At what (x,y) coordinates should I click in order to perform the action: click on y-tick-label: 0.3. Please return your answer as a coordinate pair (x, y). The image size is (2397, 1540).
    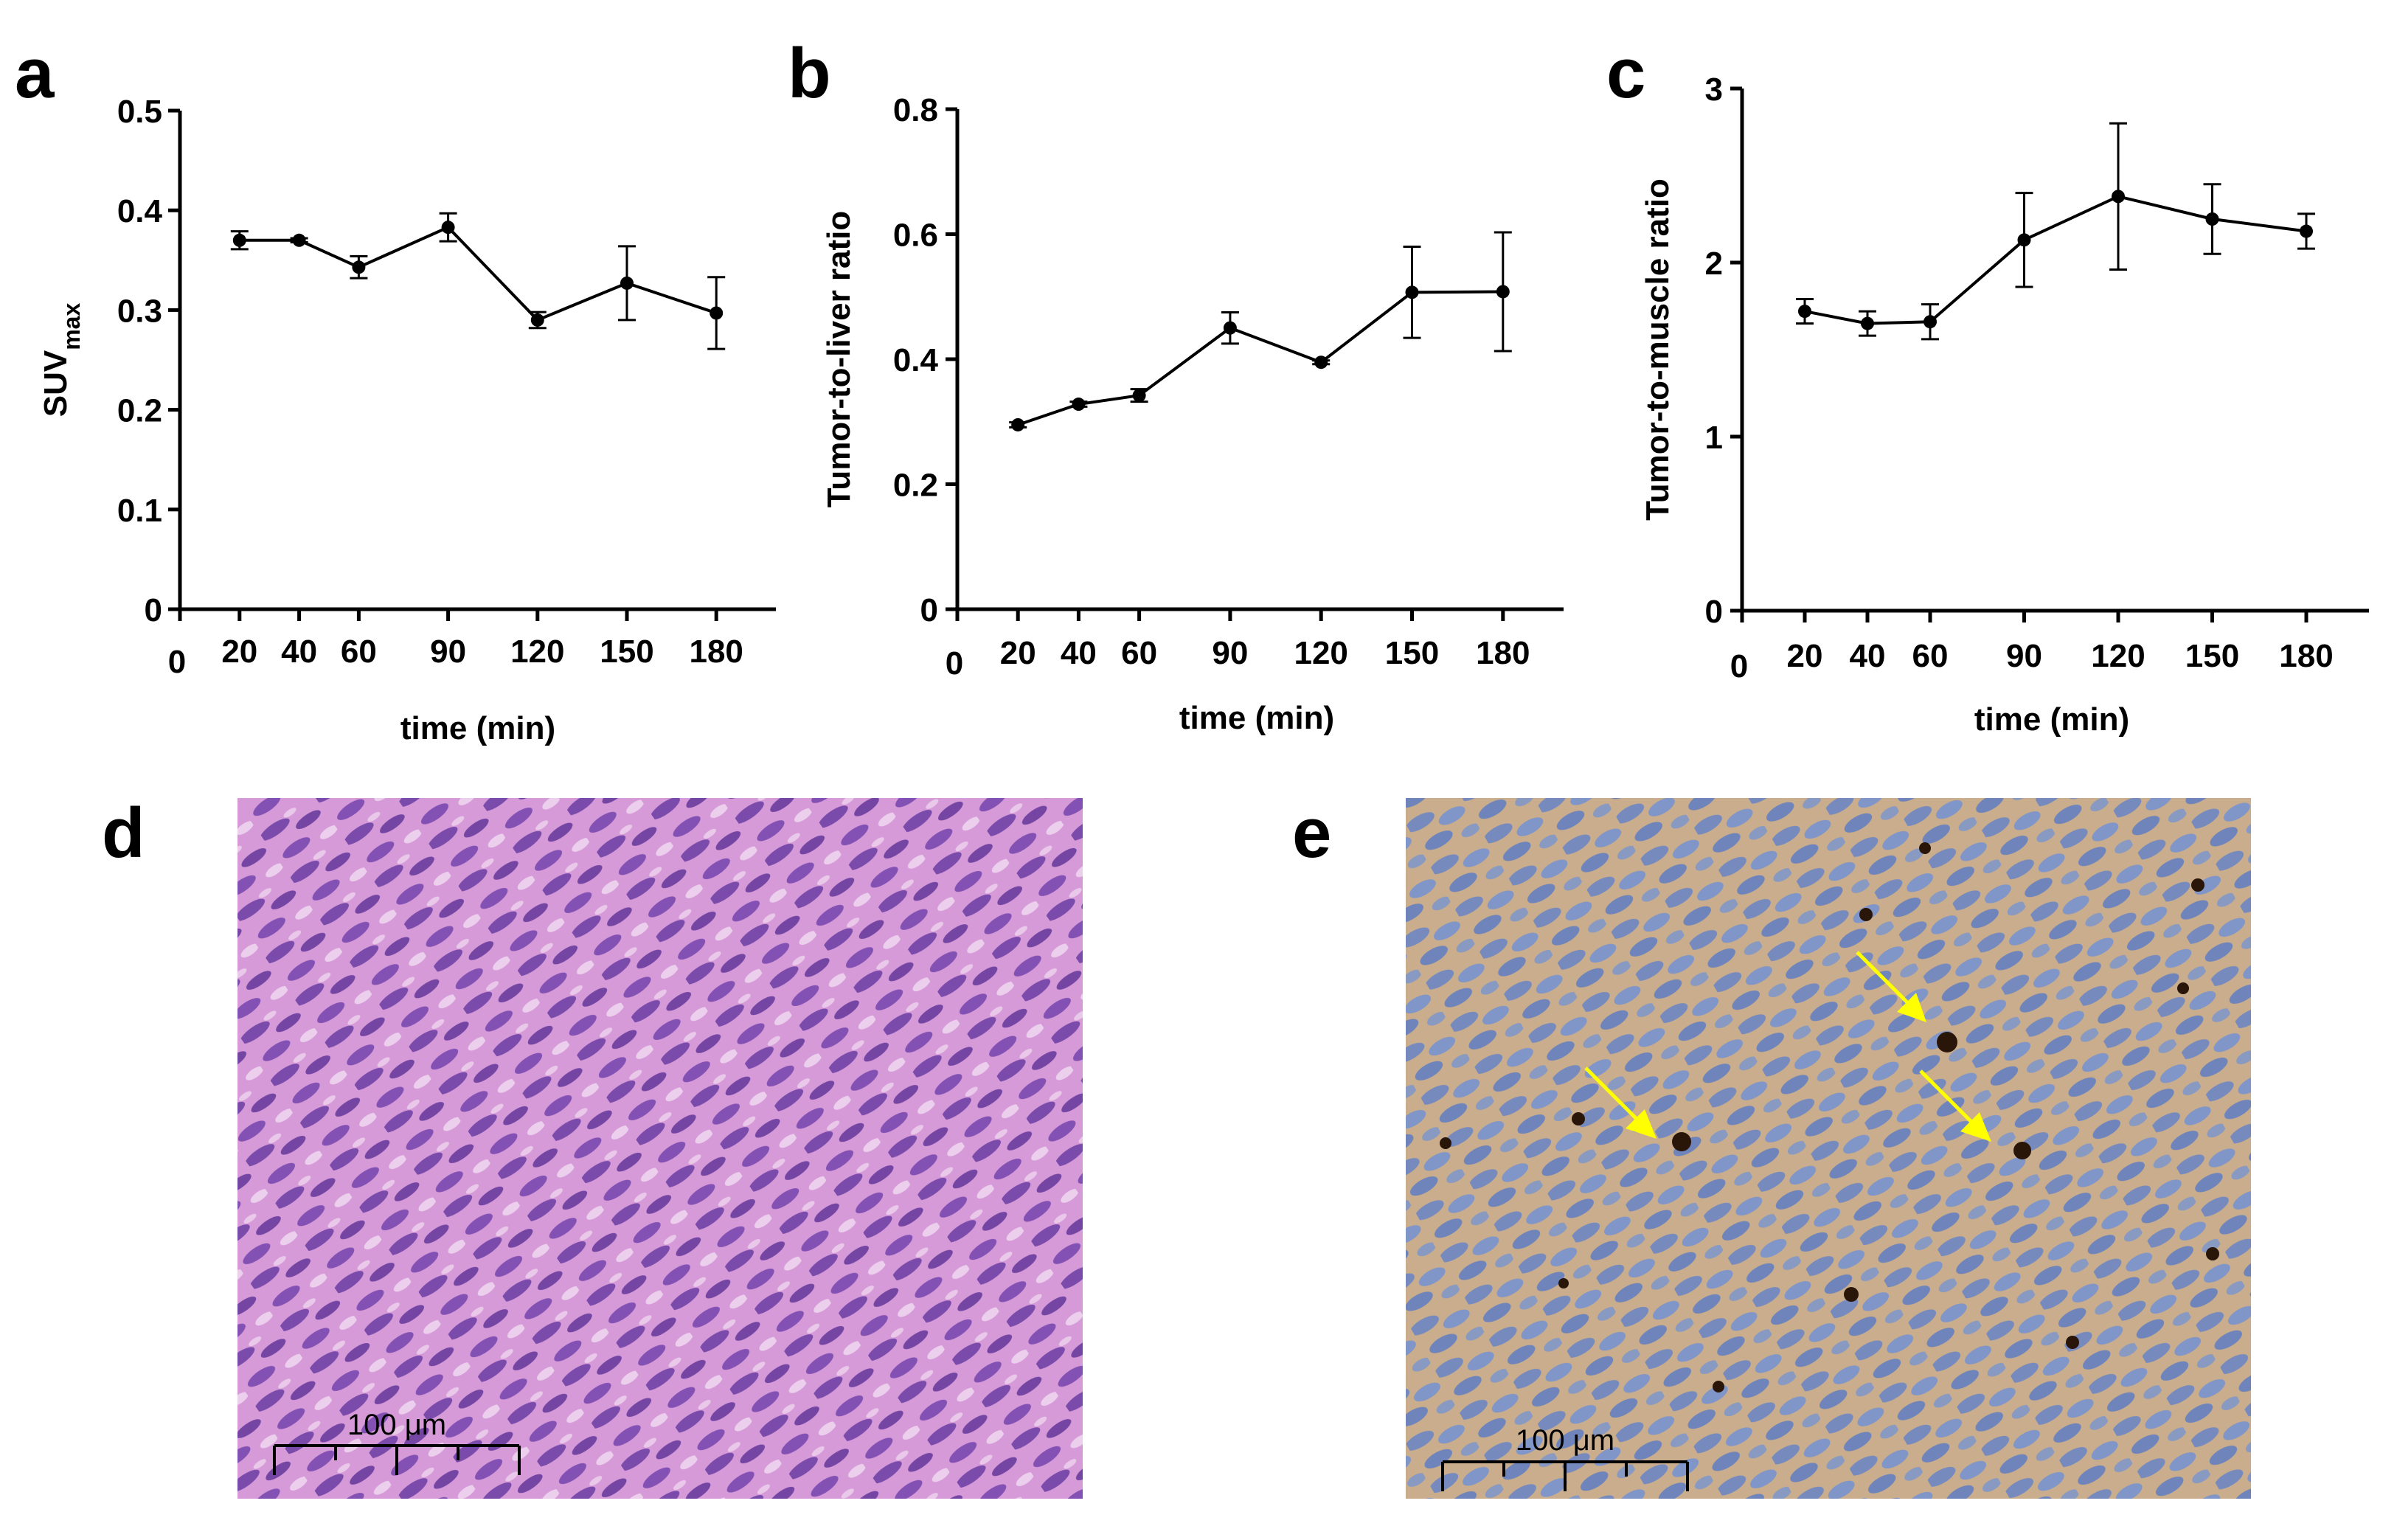
    Looking at the image, I should click on (139, 311).